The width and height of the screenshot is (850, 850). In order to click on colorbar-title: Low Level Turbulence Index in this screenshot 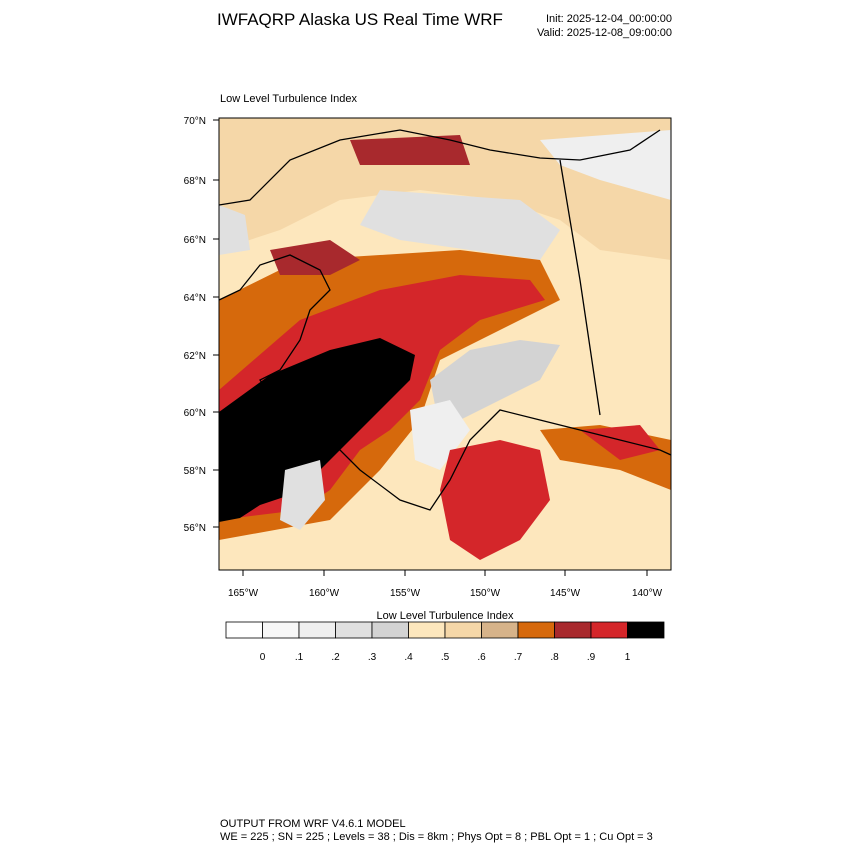, I will do `click(445, 616)`.